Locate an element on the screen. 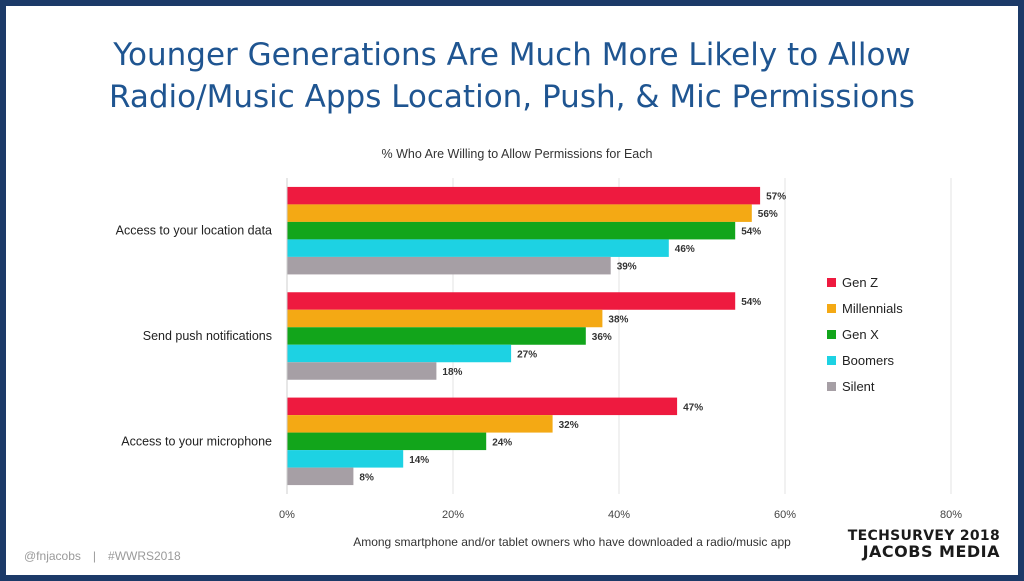 The image size is (1024, 581). data-label: 36% is located at coordinates (602, 337).